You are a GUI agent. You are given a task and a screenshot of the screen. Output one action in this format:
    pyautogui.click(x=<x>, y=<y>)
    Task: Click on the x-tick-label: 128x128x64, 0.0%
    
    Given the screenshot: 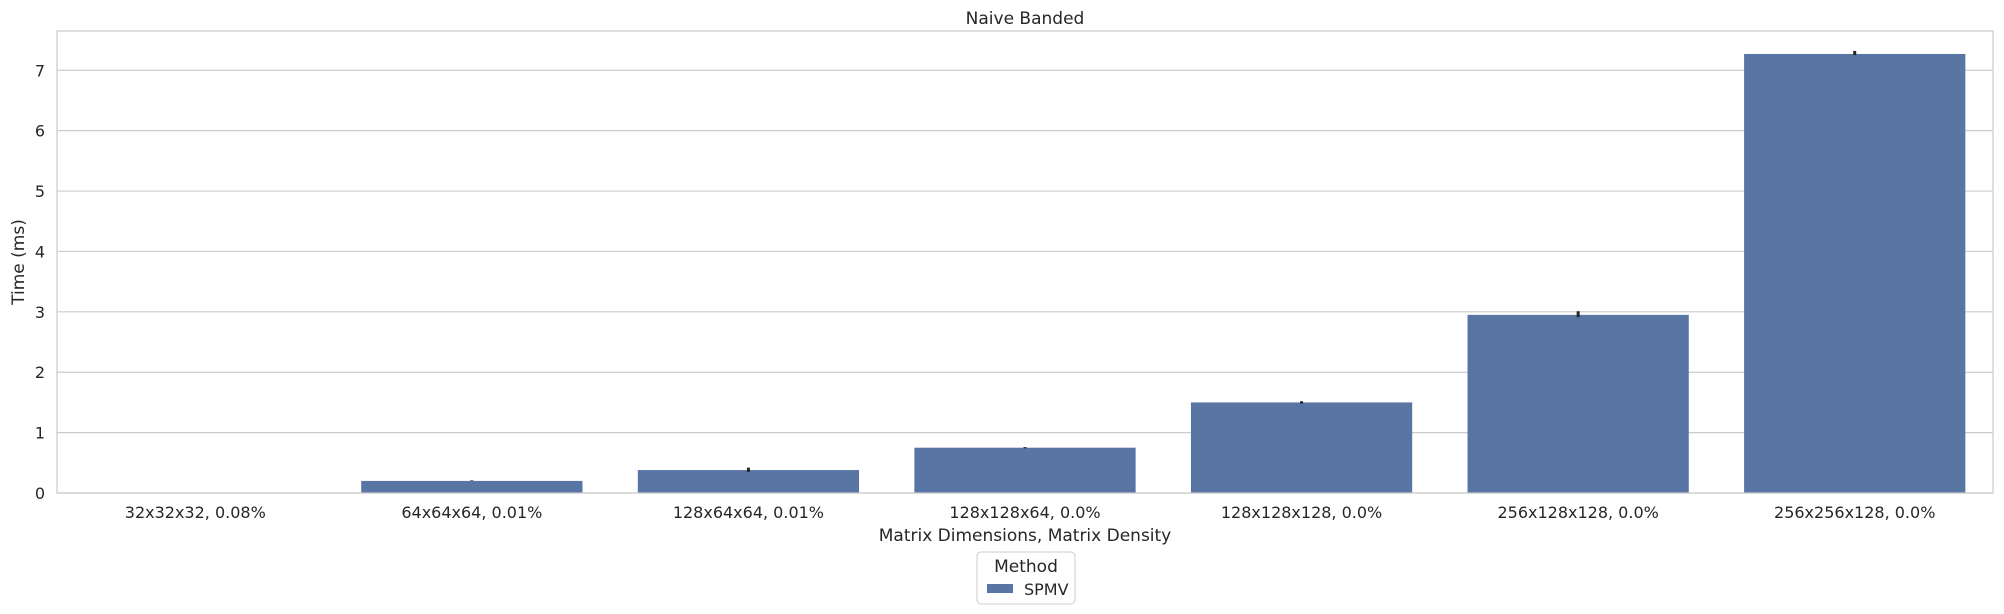 What is the action you would take?
    pyautogui.click(x=1024, y=512)
    